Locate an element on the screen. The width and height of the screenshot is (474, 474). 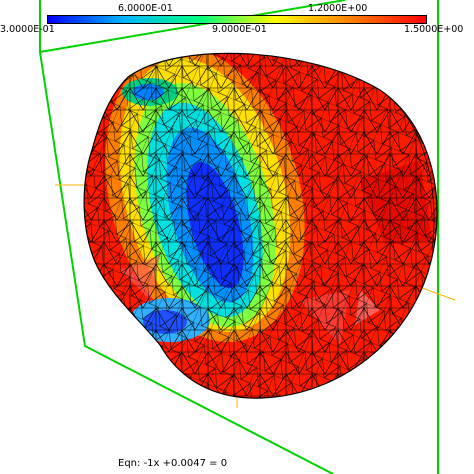
equation-label: Eqn: is located at coordinates (129, 463).